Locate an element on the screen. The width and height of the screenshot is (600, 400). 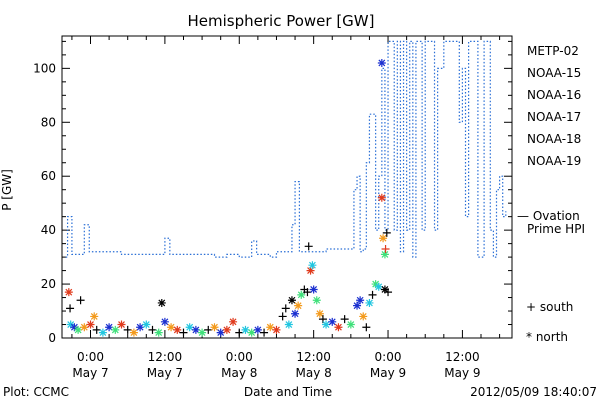
symbol-legend-north: * north is located at coordinates (547, 337).